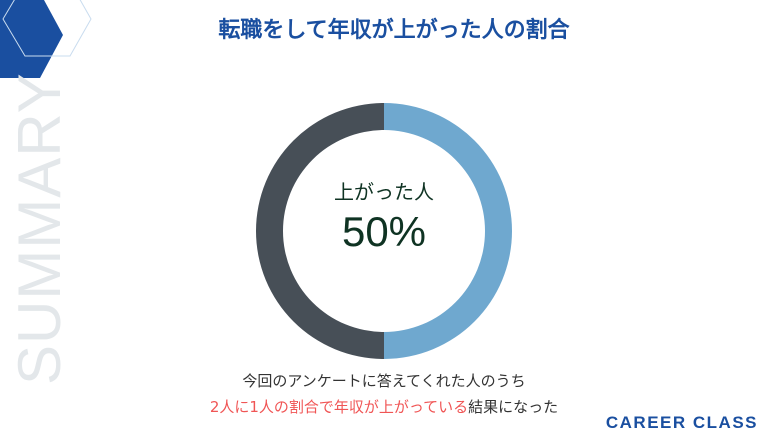 This screenshot has width=768, height=438. Describe the element at coordinates (384, 231) in the screenshot. I see `center-value: 50%` at that location.